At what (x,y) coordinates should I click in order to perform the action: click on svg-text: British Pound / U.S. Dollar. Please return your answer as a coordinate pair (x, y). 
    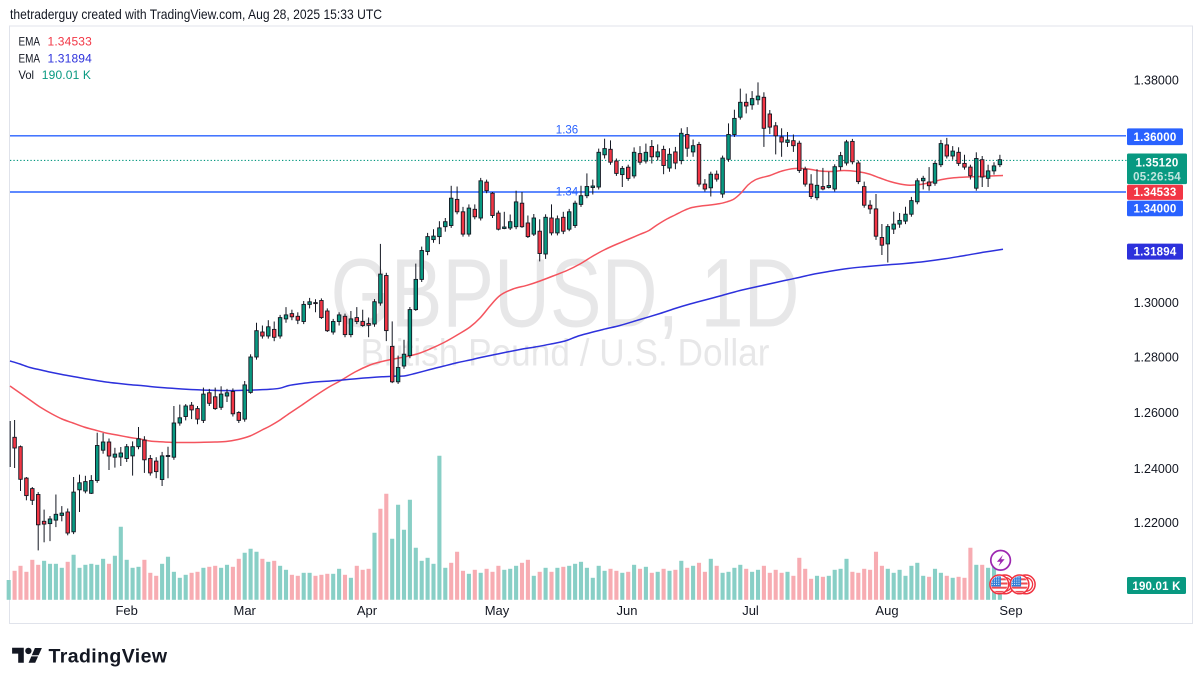
    Looking at the image, I should click on (565, 353).